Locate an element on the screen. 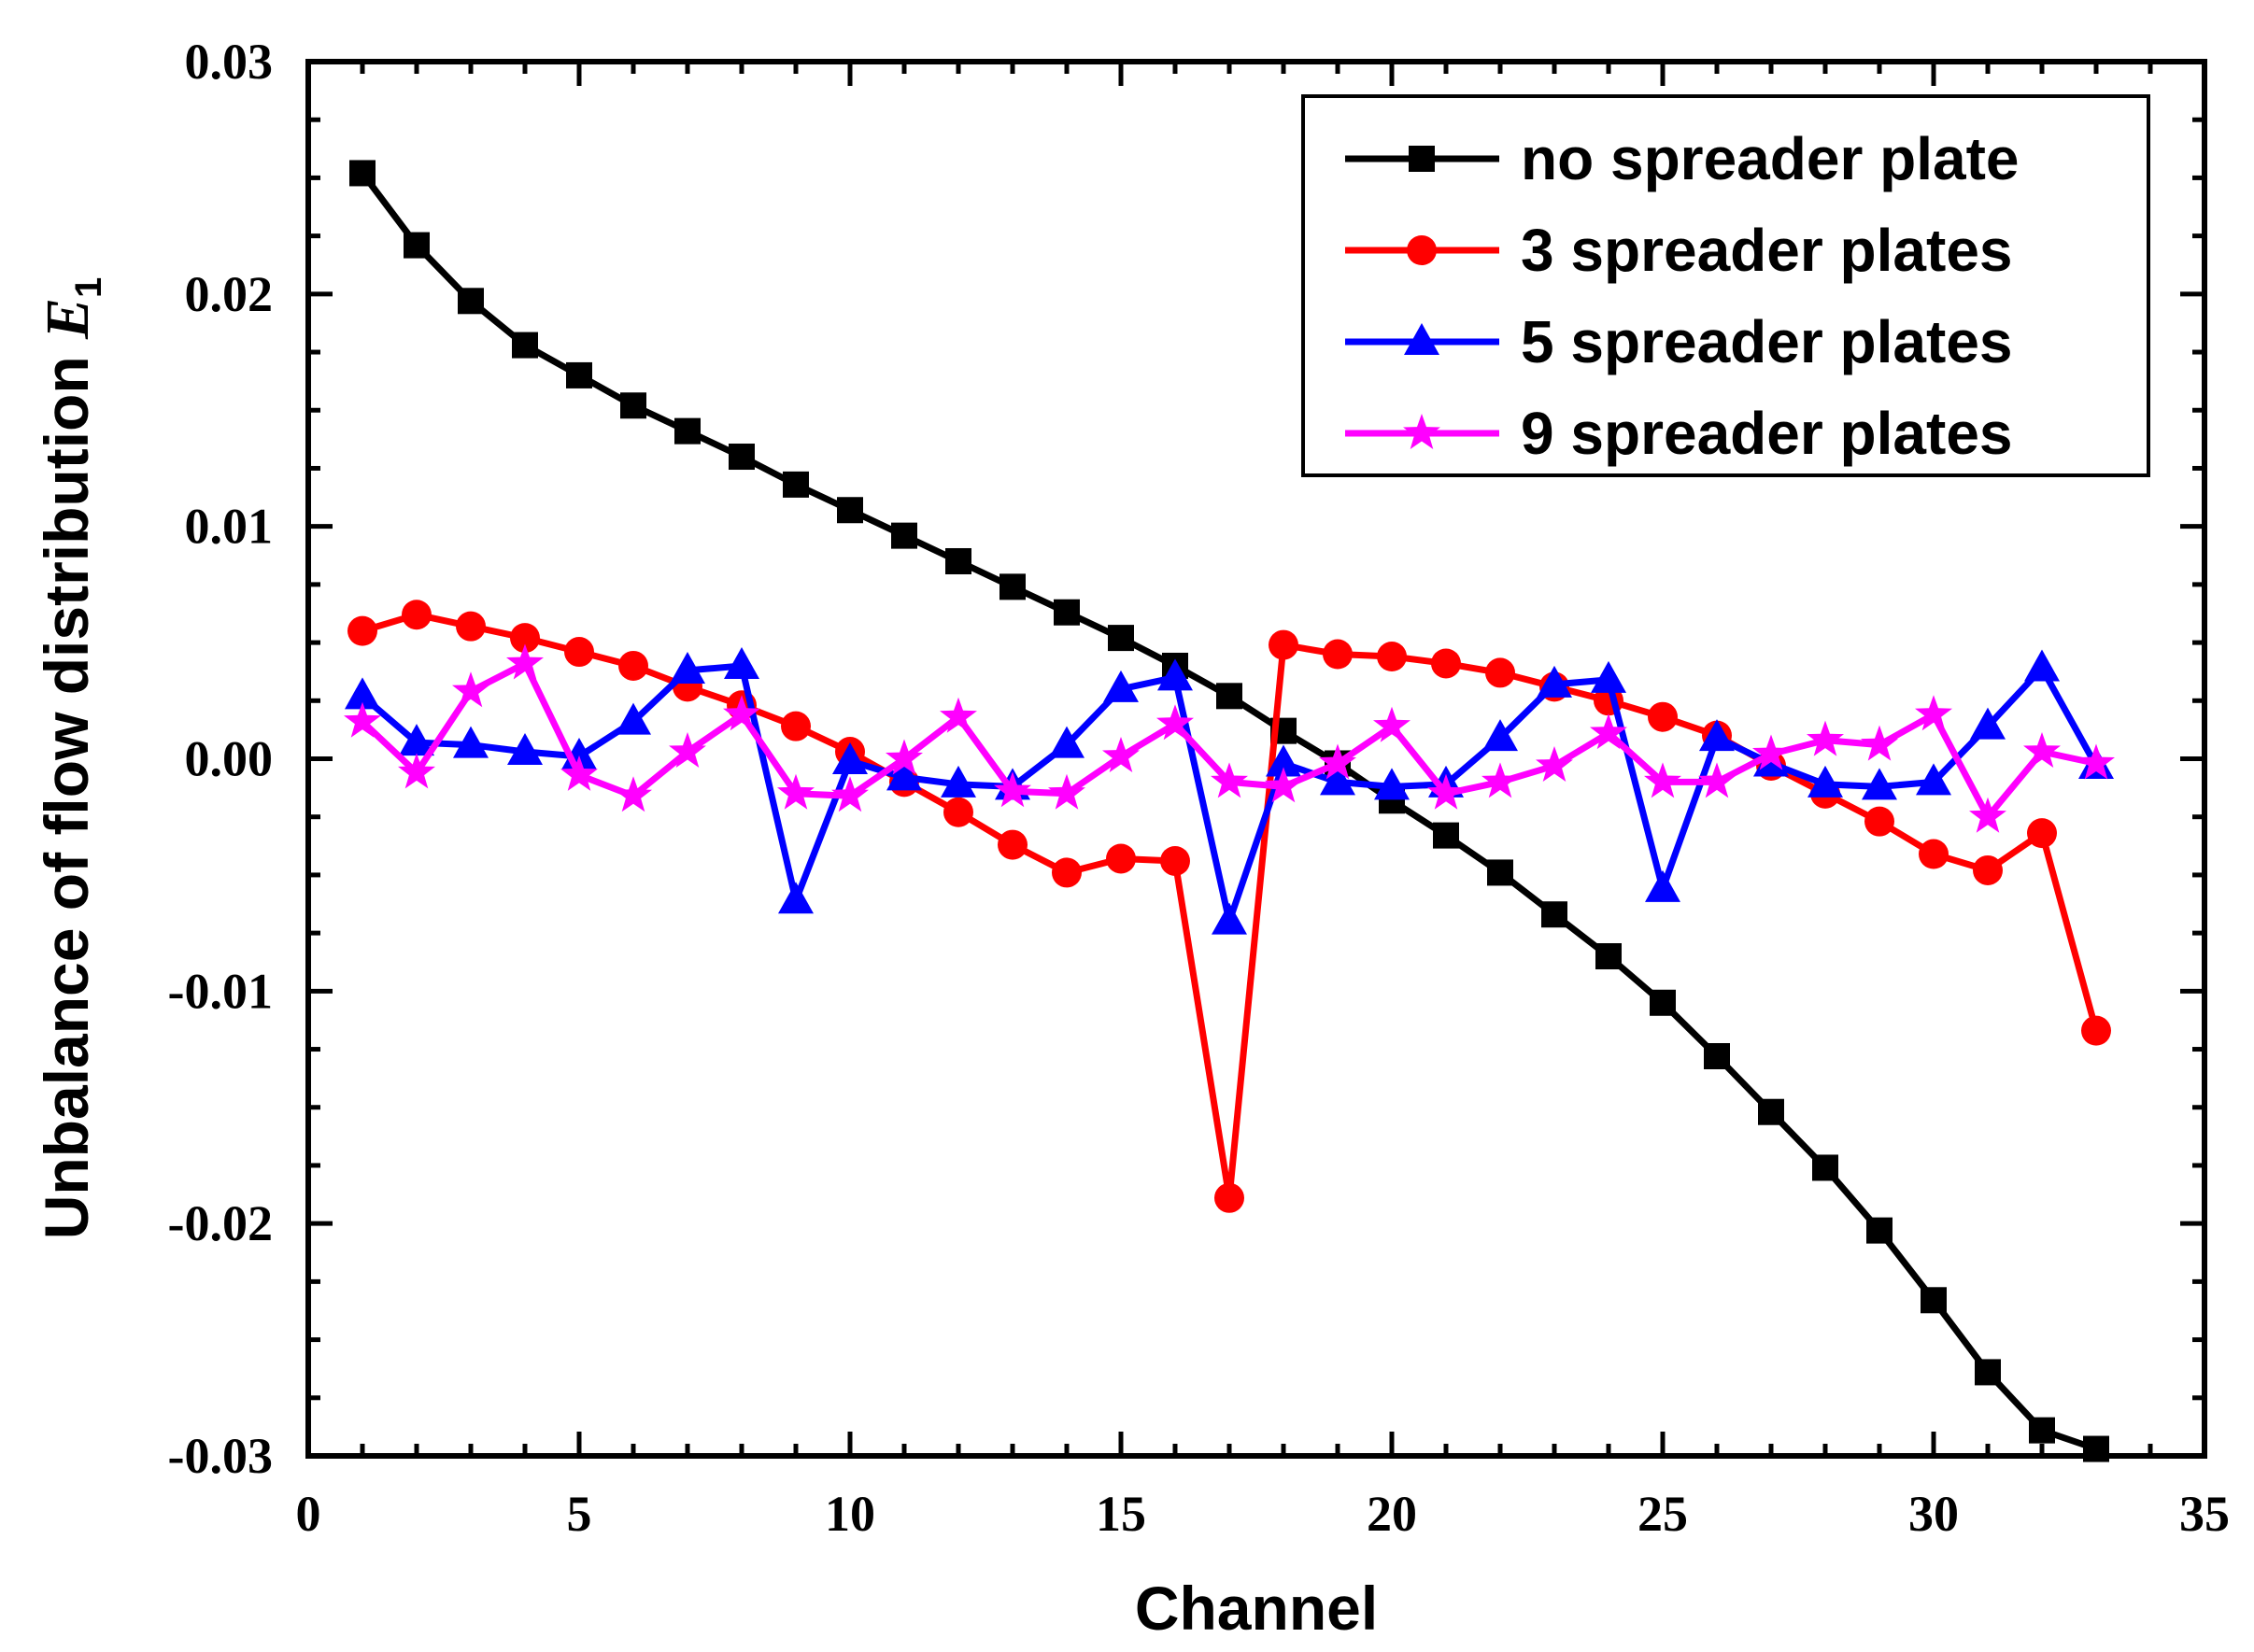 Image resolution: width=2254 pixels, height=1652 pixels. legend-entry-3-spreader-plates: 3 spreader plates is located at coordinates (1679, 250).